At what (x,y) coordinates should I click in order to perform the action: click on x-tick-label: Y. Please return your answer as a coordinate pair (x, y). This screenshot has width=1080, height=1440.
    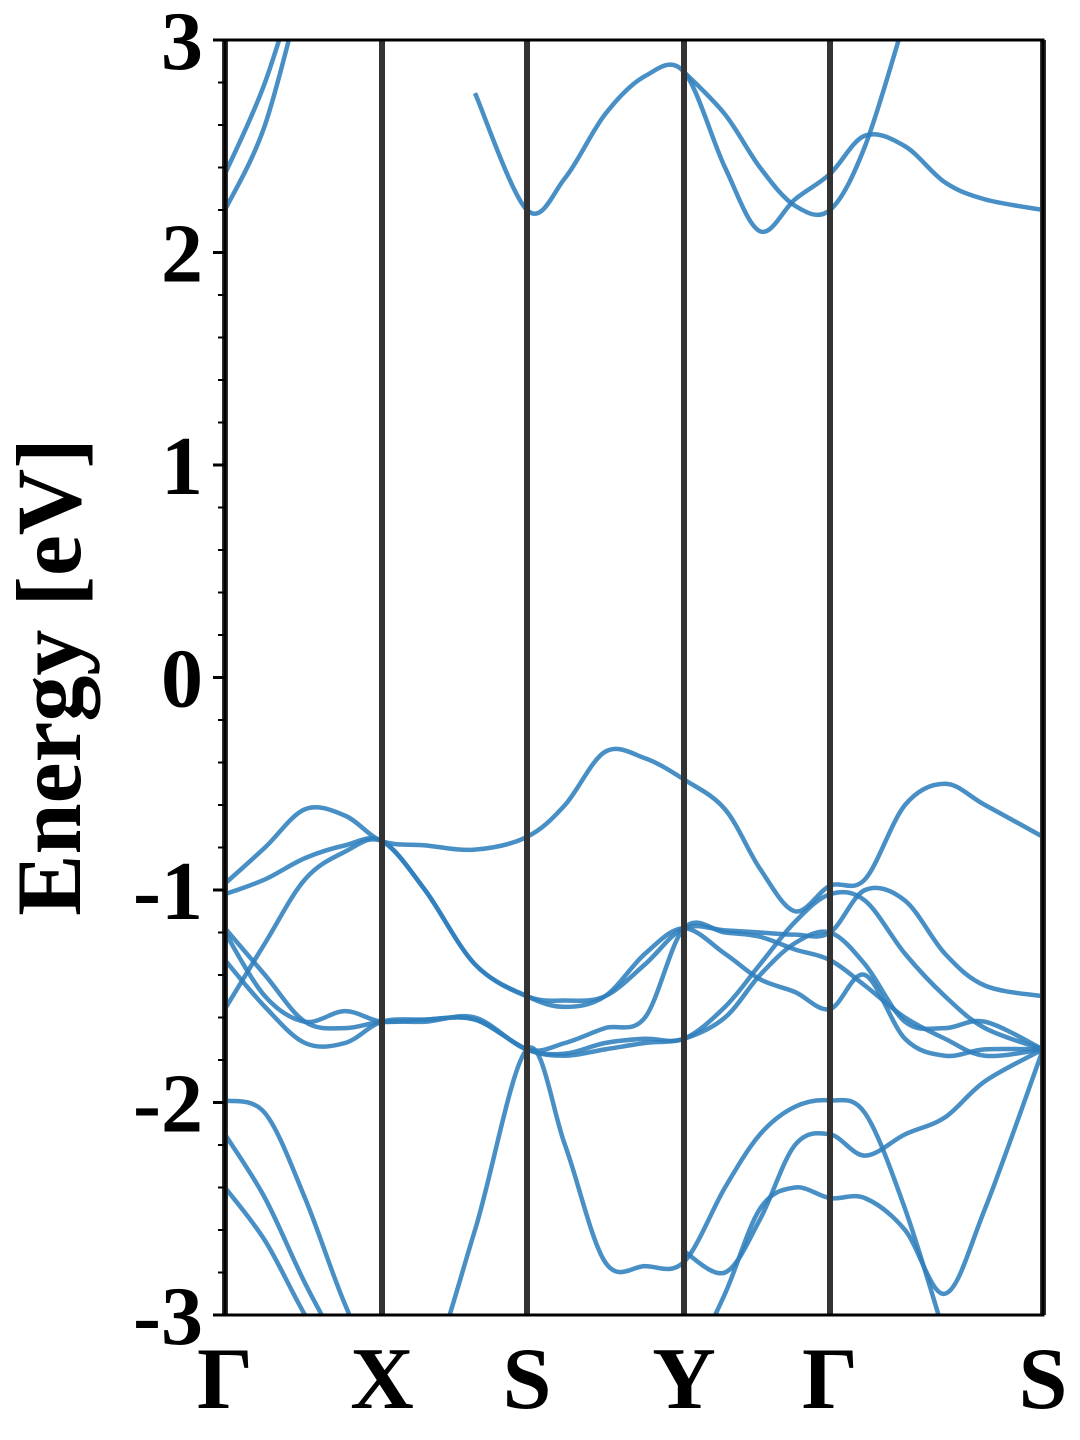
    Looking at the image, I should click on (684, 1379).